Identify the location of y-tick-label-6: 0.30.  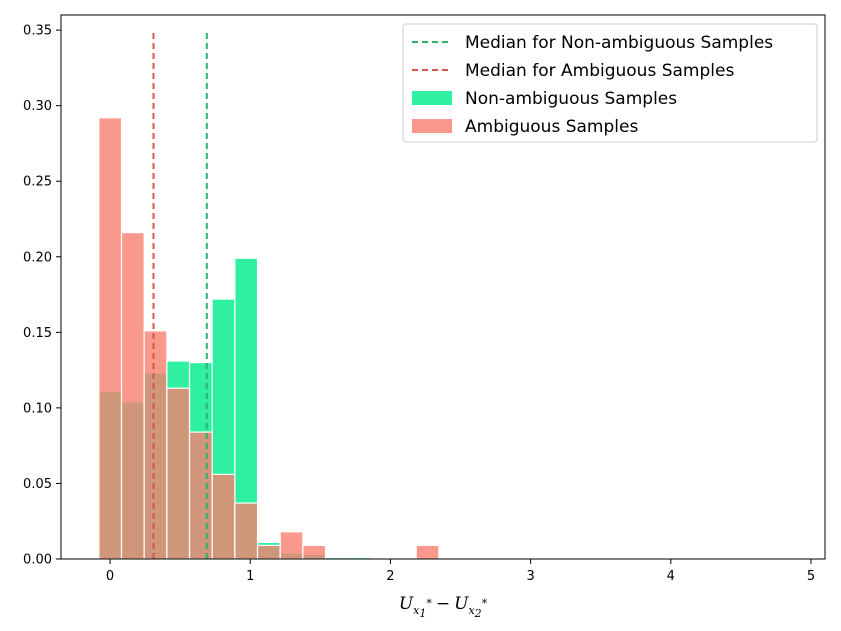
(37, 106).